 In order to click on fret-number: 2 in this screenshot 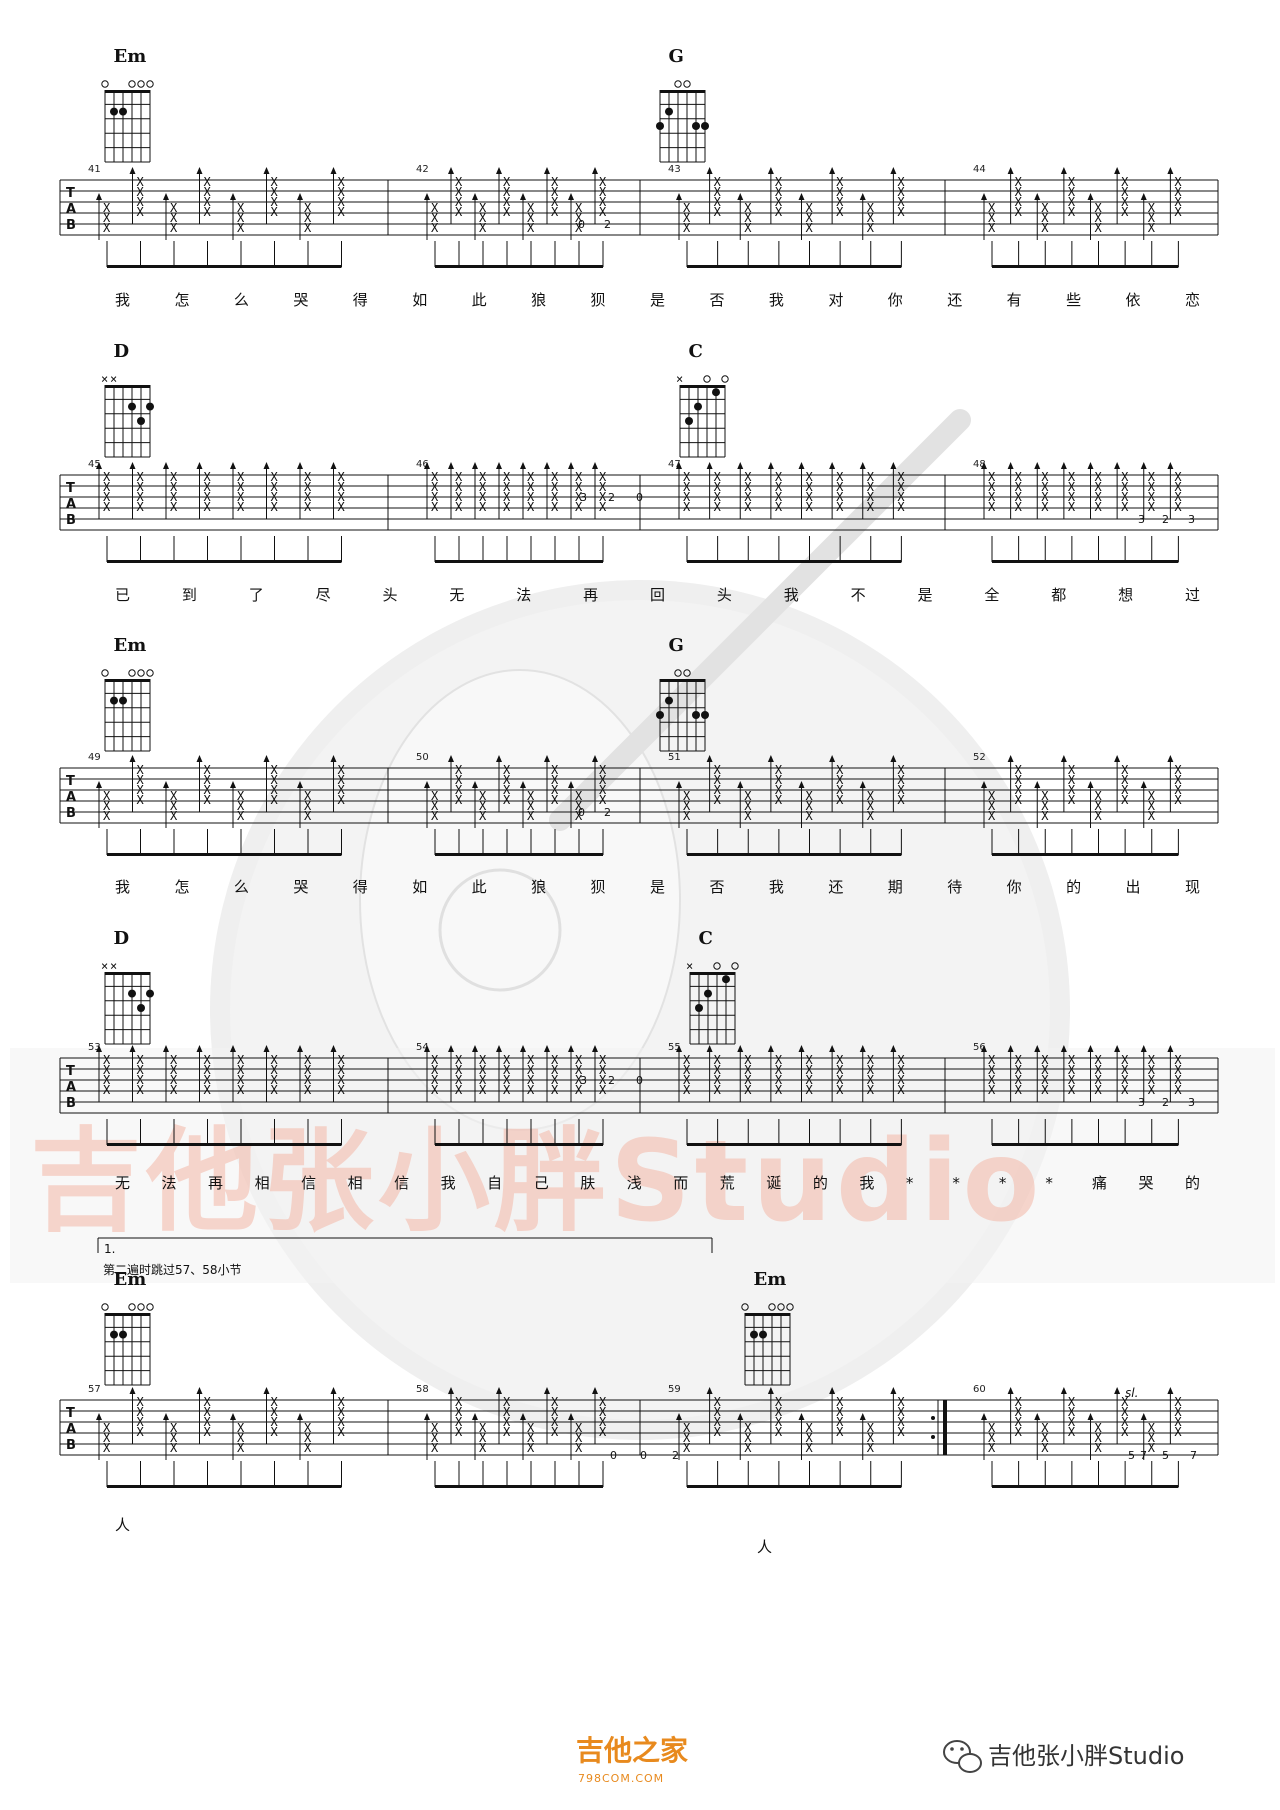, I will do `click(611, 497)`.